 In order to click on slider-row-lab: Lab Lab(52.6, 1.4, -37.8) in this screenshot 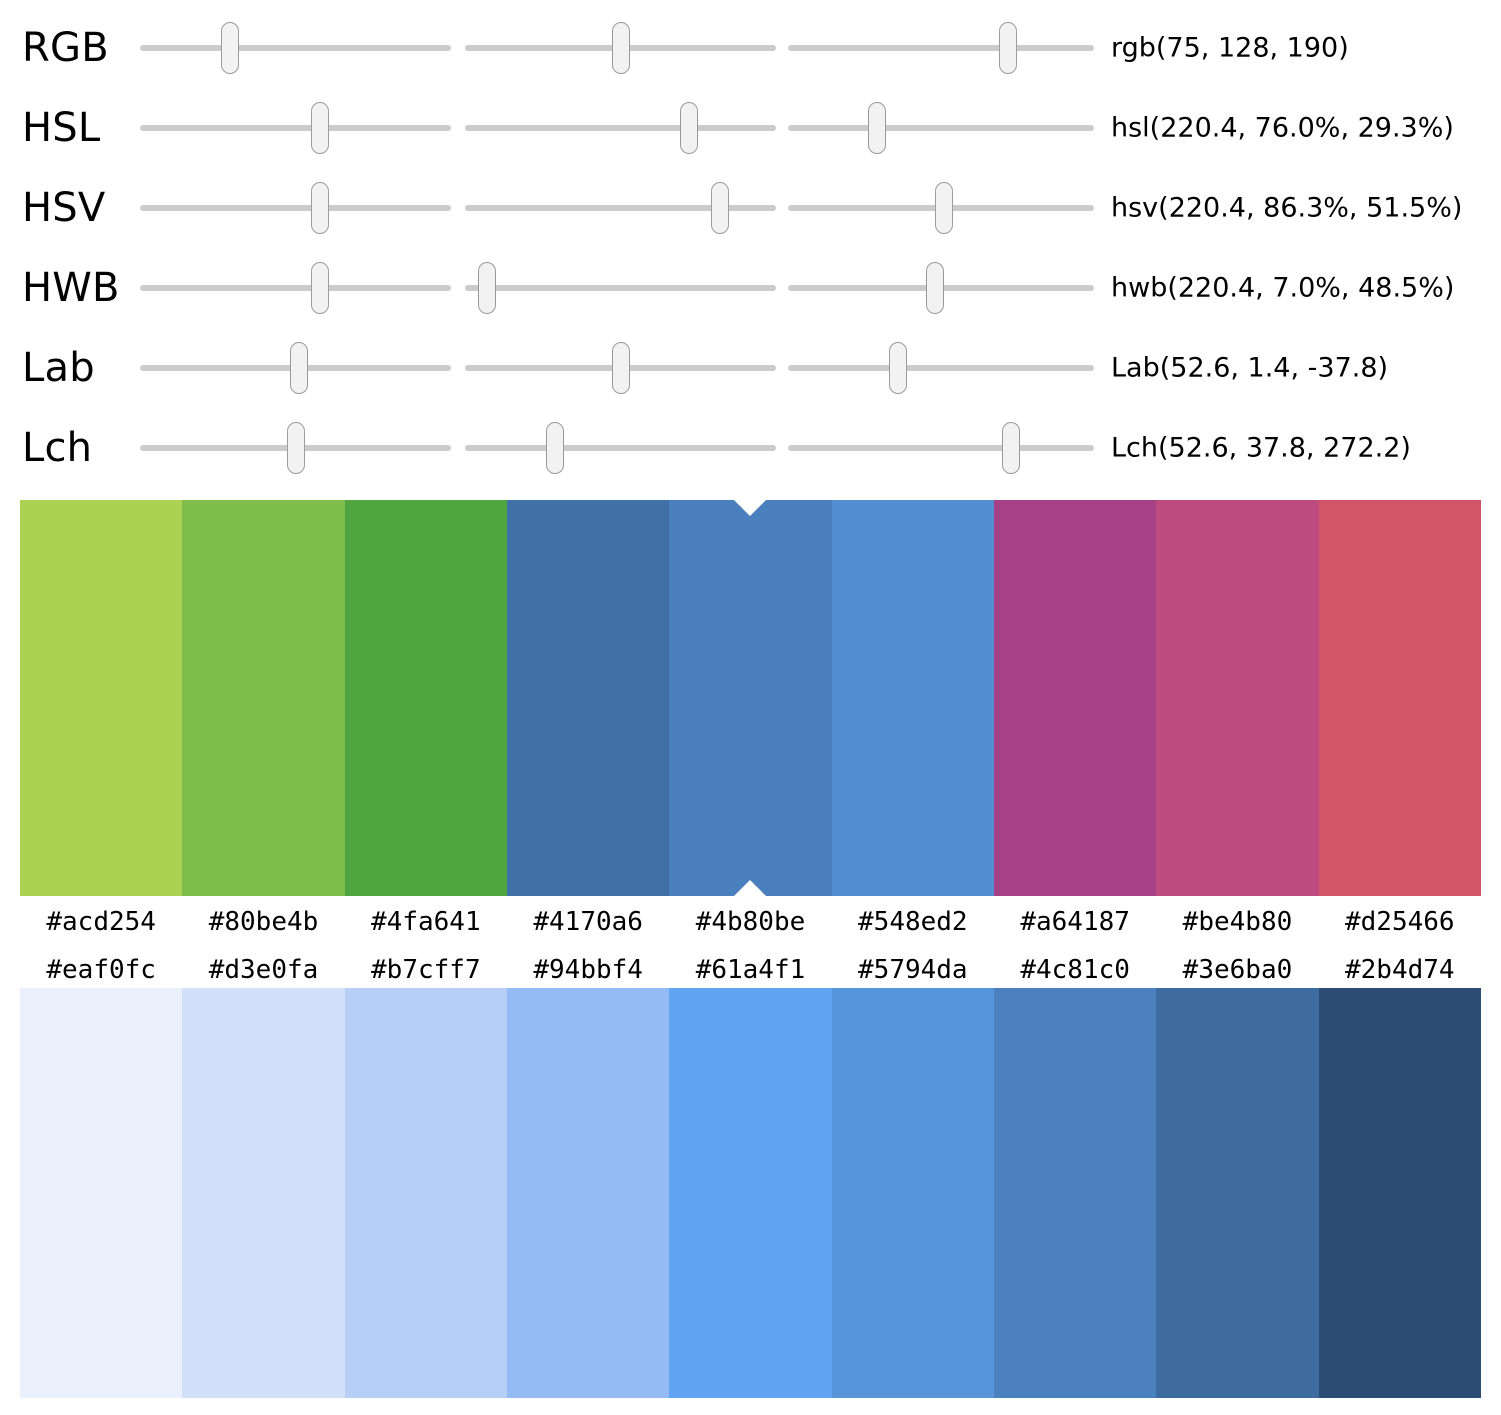, I will do `click(750, 368)`.